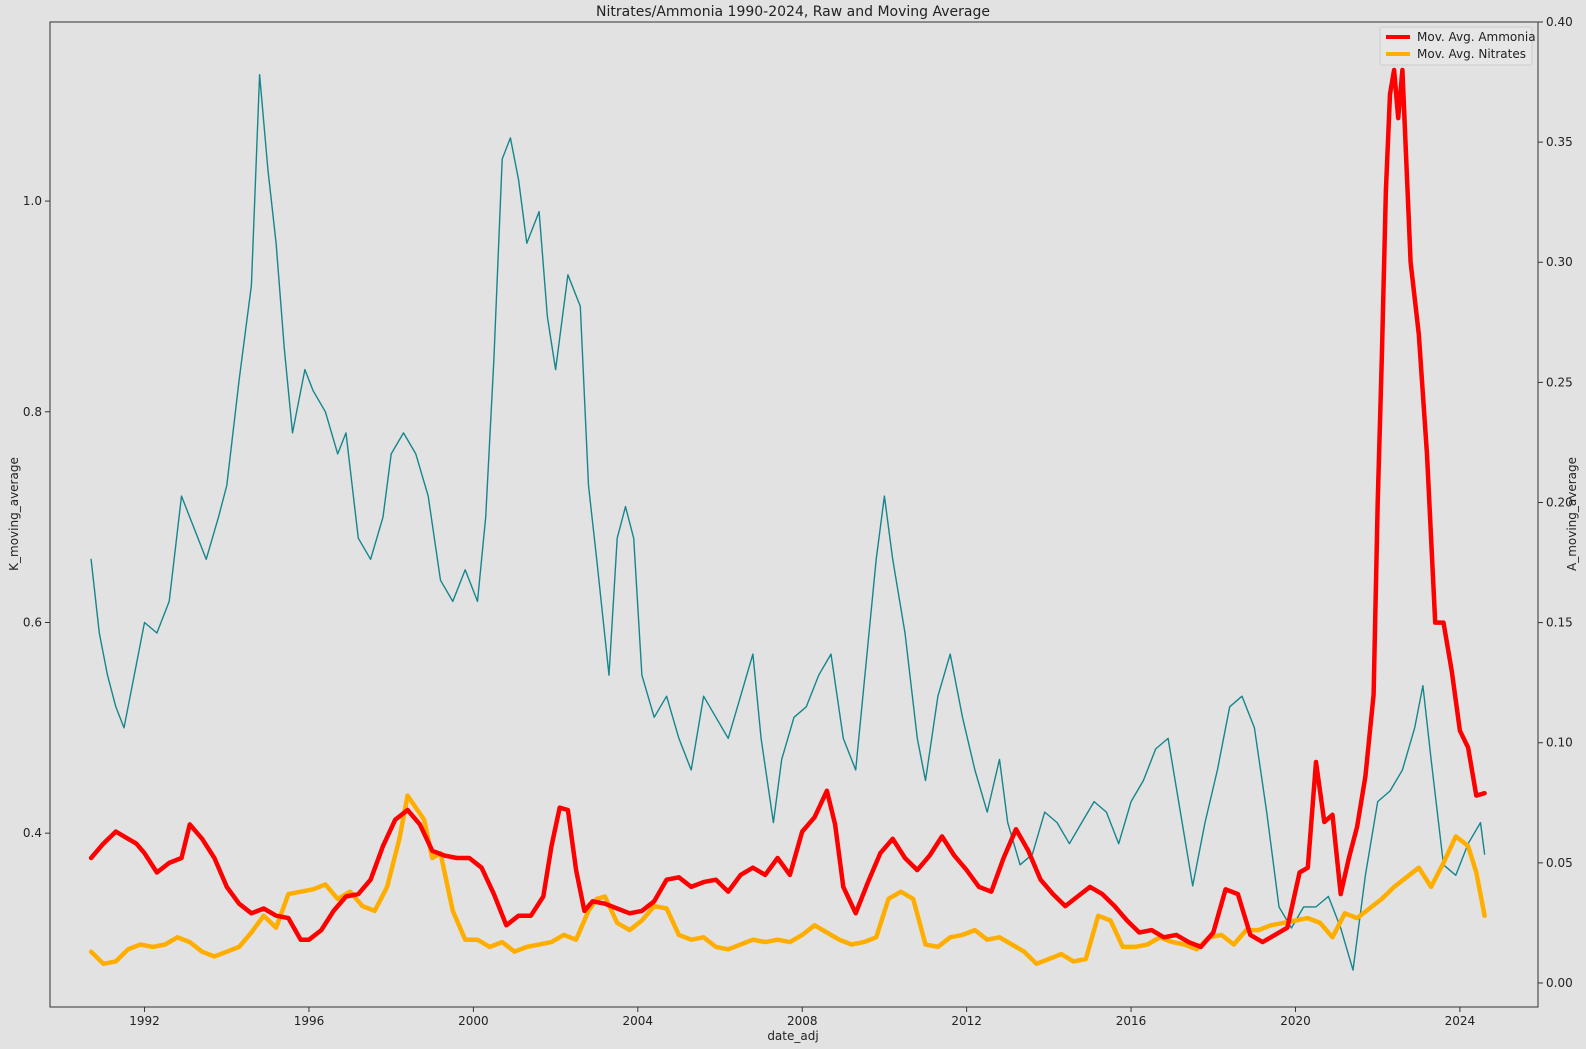  I want to click on chart-legend: Mov. Avg. Ammonia Mov. Avg. Nitrates, so click(1457, 46).